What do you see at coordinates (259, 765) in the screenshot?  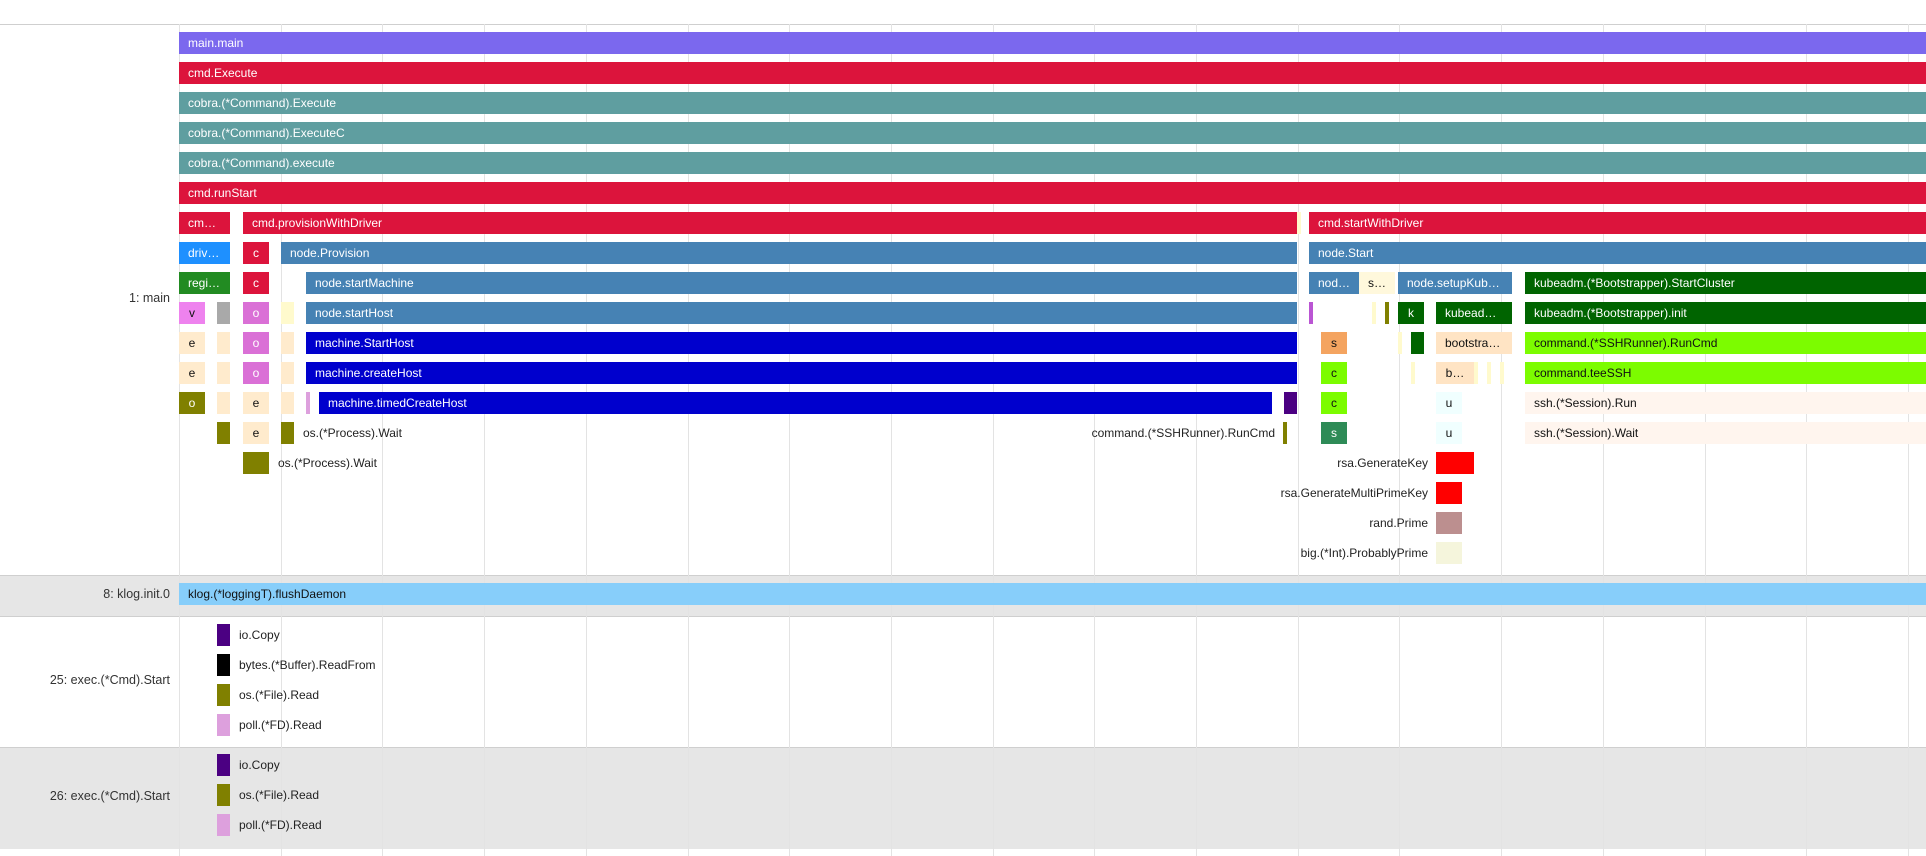 I see `annotation-label: io.Copy` at bounding box center [259, 765].